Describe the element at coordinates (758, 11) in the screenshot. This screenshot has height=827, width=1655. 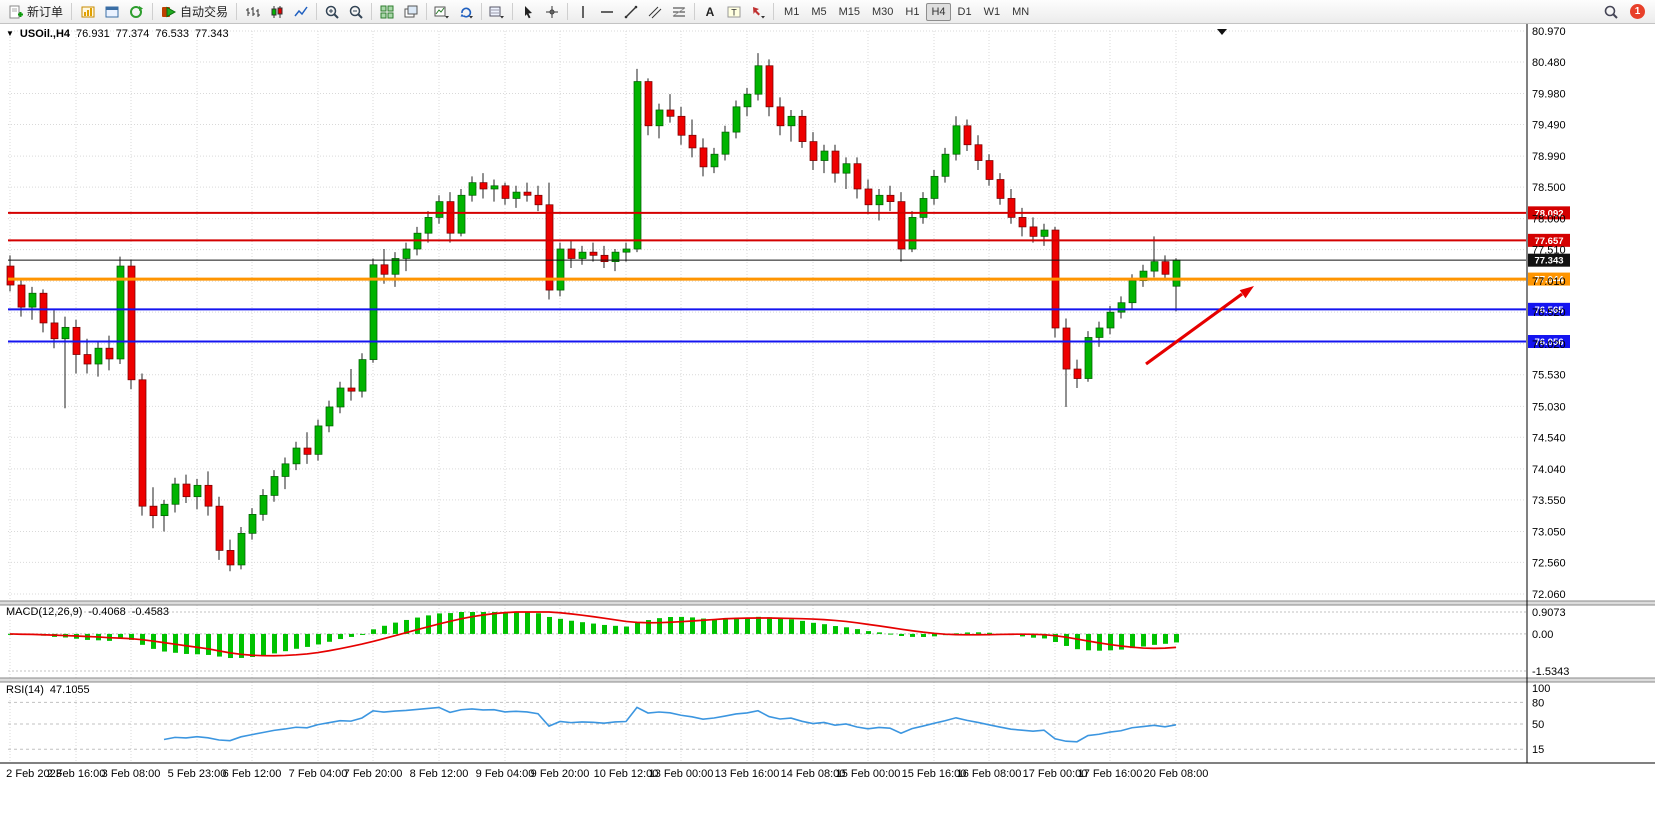
I see `arrows-dropdown-button` at that location.